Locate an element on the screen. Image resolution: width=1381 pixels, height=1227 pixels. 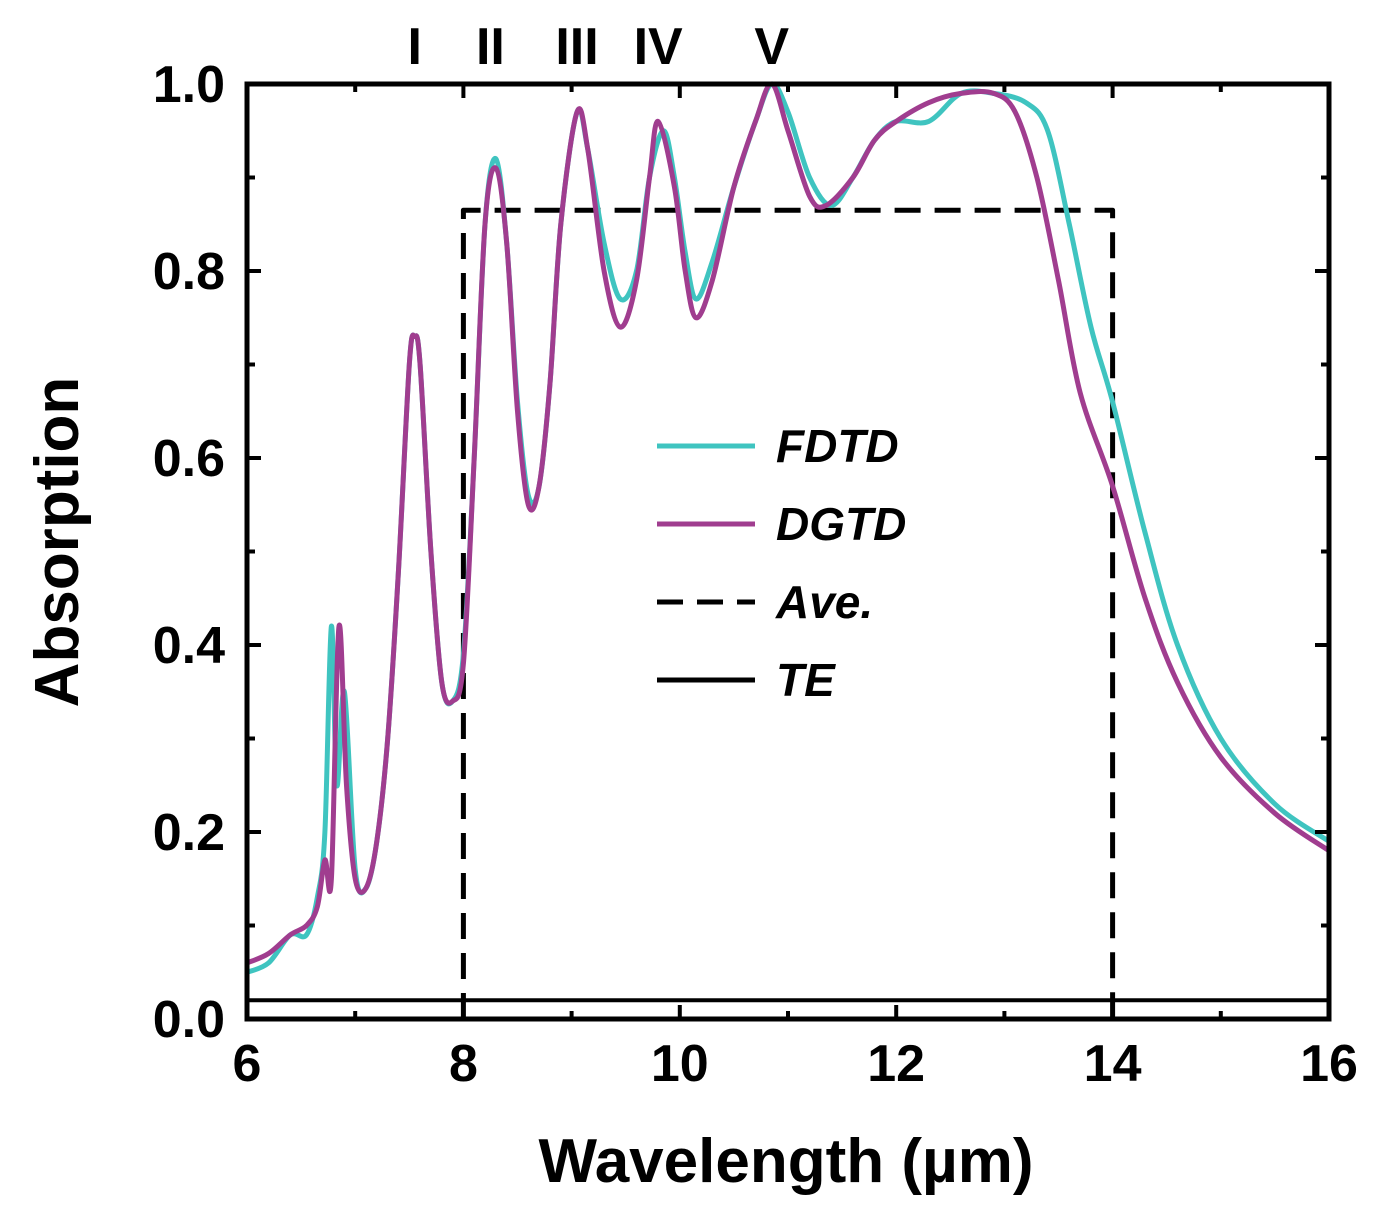
x-tick-label: 6 is located at coordinates (247, 1064).